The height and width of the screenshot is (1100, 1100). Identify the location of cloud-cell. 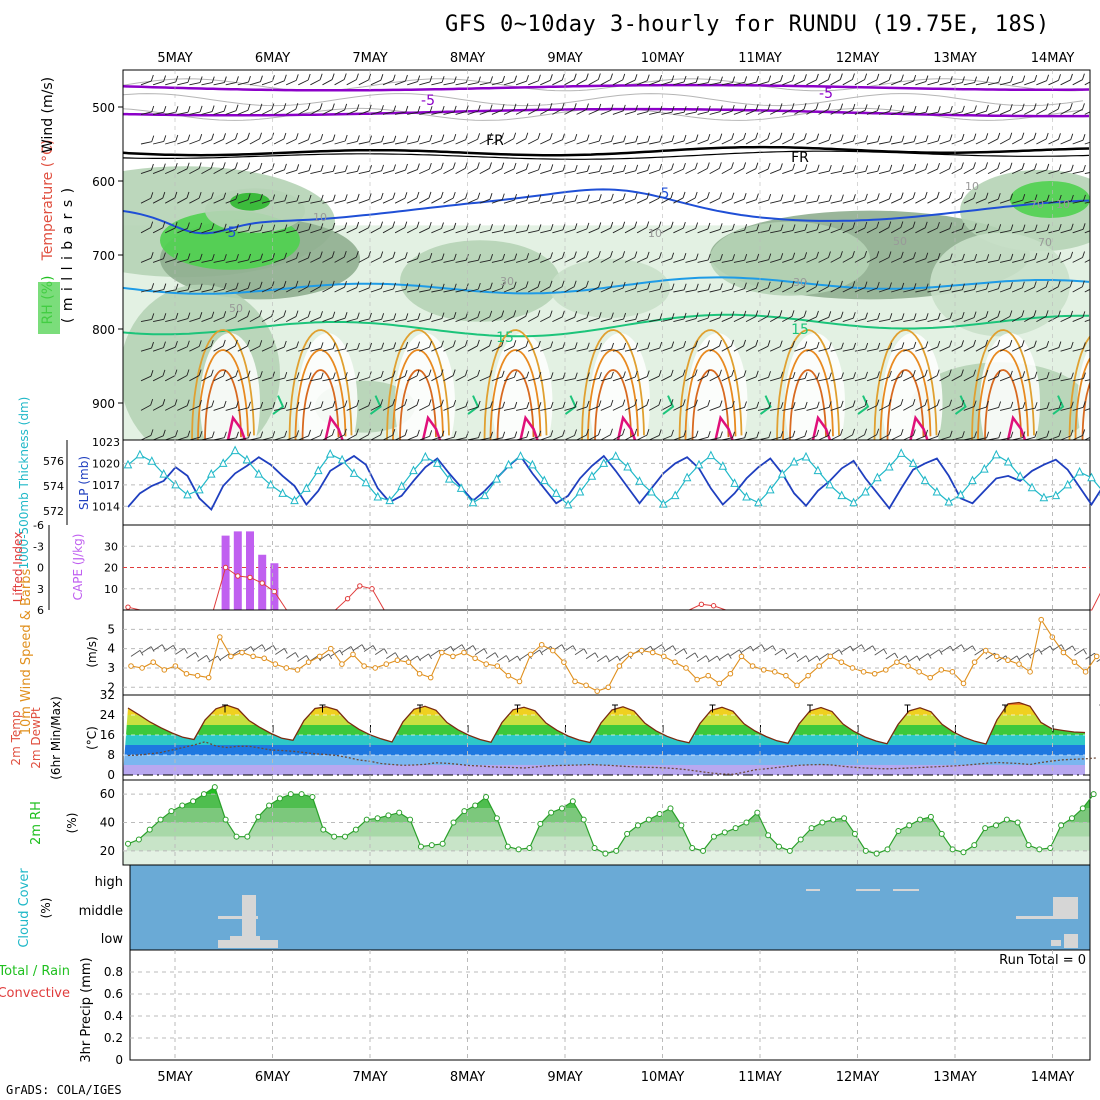
(238, 917).